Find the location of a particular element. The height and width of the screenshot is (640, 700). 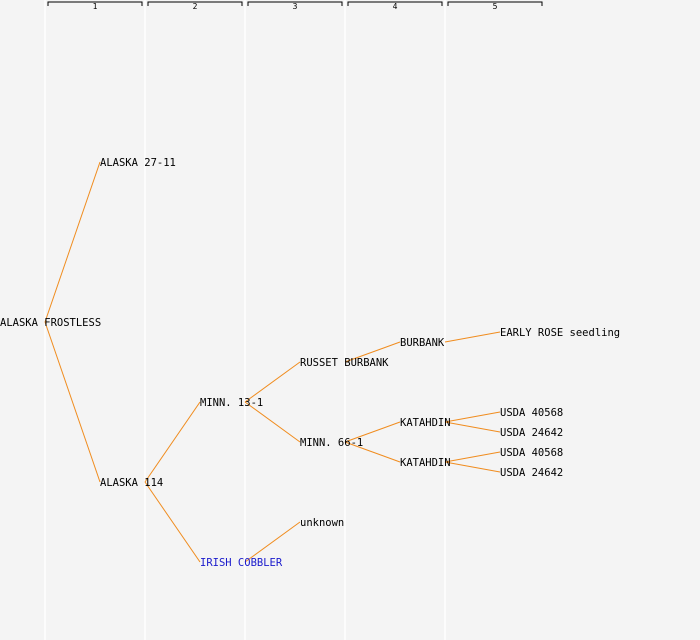

generation-number: 4 is located at coordinates (395, 6).